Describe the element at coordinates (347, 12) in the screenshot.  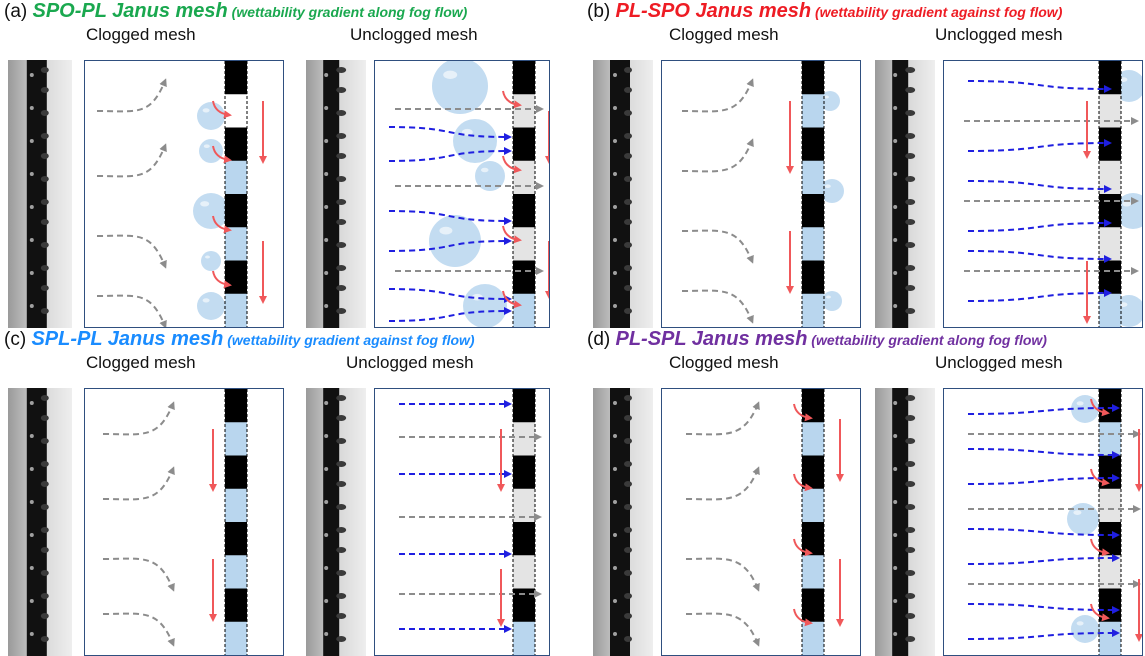
I see `panel-a-gradient-note: (wettability gradient along fog flow)` at that location.